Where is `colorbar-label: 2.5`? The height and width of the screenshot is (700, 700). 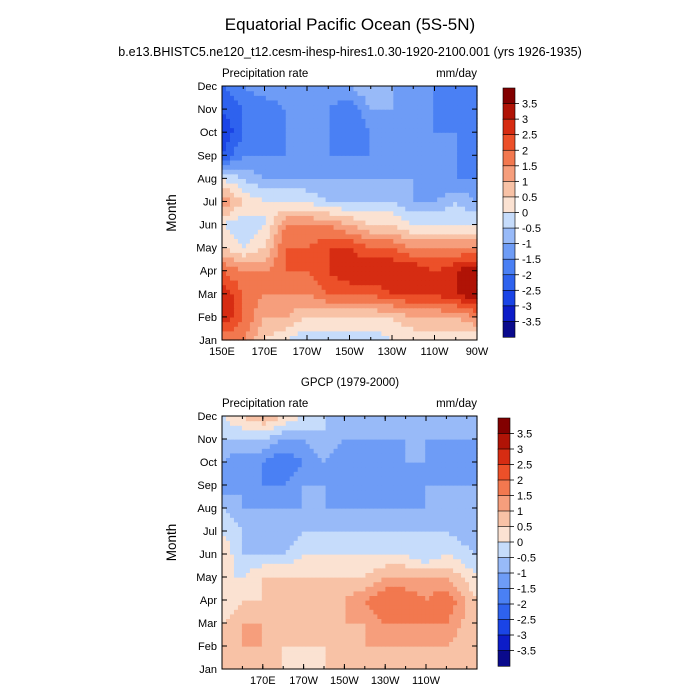
colorbar-label: 2.5 is located at coordinates (529, 136).